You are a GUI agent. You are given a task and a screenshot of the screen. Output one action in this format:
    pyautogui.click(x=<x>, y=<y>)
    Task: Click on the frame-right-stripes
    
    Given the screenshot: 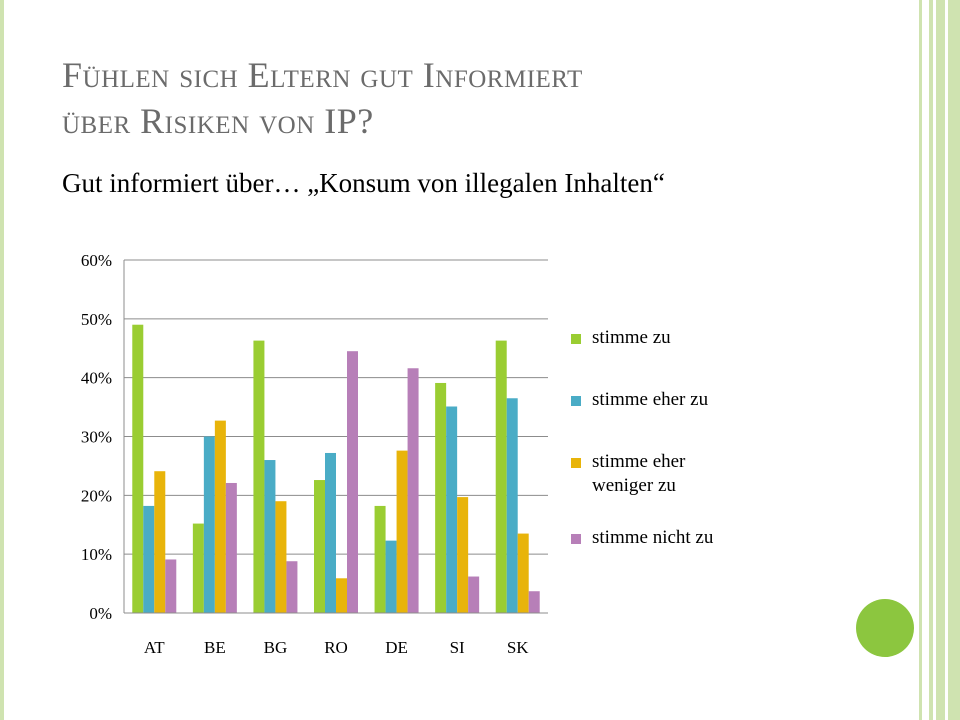 What is the action you would take?
    pyautogui.click(x=939, y=360)
    